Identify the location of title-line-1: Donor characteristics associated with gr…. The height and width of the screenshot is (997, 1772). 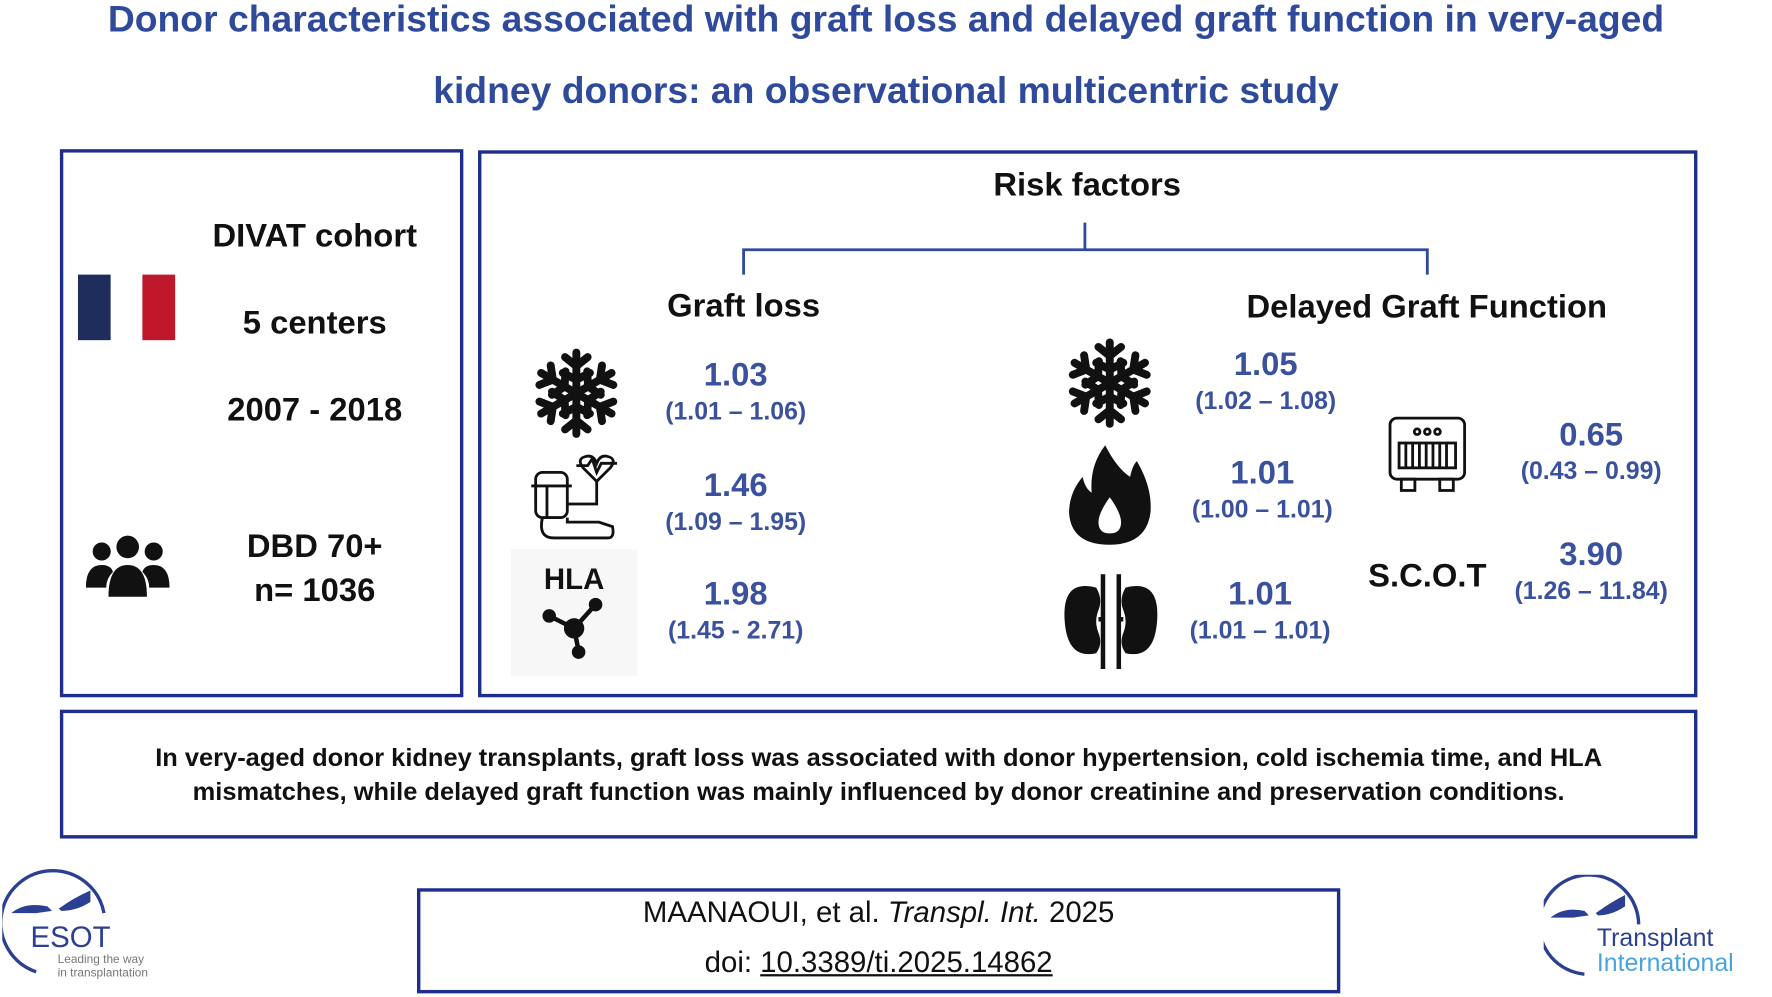
(886, 20).